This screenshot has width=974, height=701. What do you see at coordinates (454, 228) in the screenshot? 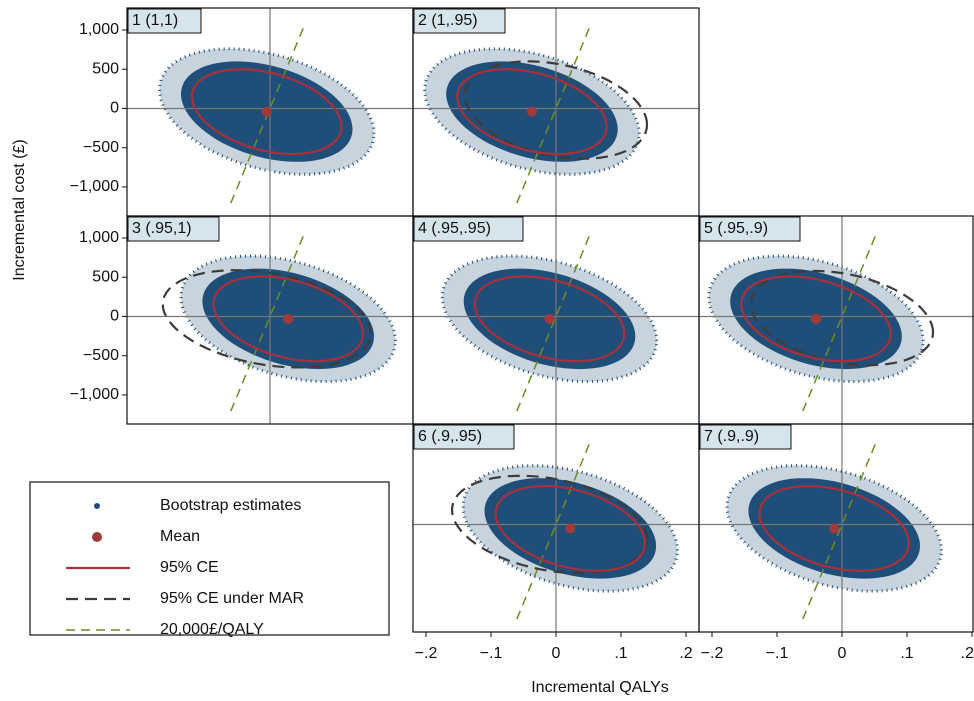
I see `panel-title: 4 (.95,.95)` at bounding box center [454, 228].